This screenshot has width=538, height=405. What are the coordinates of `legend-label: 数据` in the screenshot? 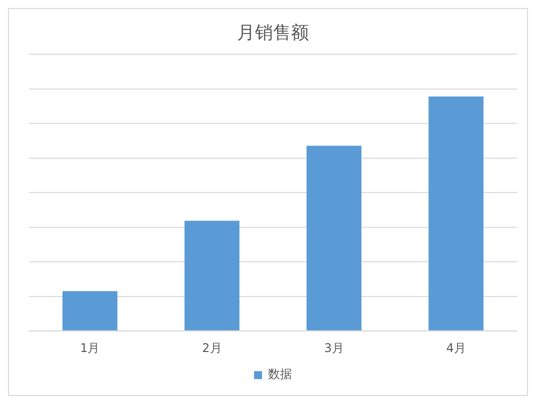 It's located at (280, 374).